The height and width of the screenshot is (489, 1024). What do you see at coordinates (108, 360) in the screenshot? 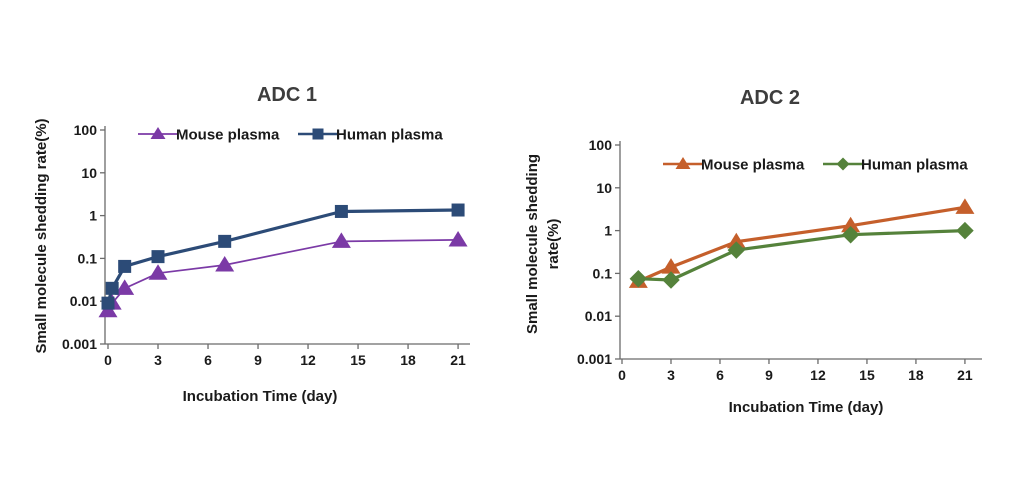
I see `adc1-x-tick-label: 0` at bounding box center [108, 360].